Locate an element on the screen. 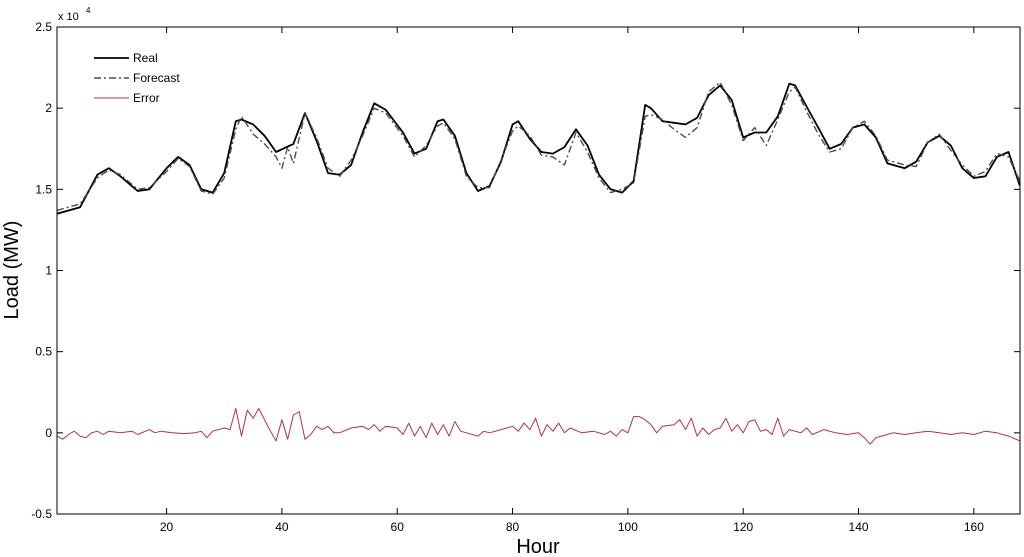  y-tick-label: 1.5 is located at coordinates (43, 189).